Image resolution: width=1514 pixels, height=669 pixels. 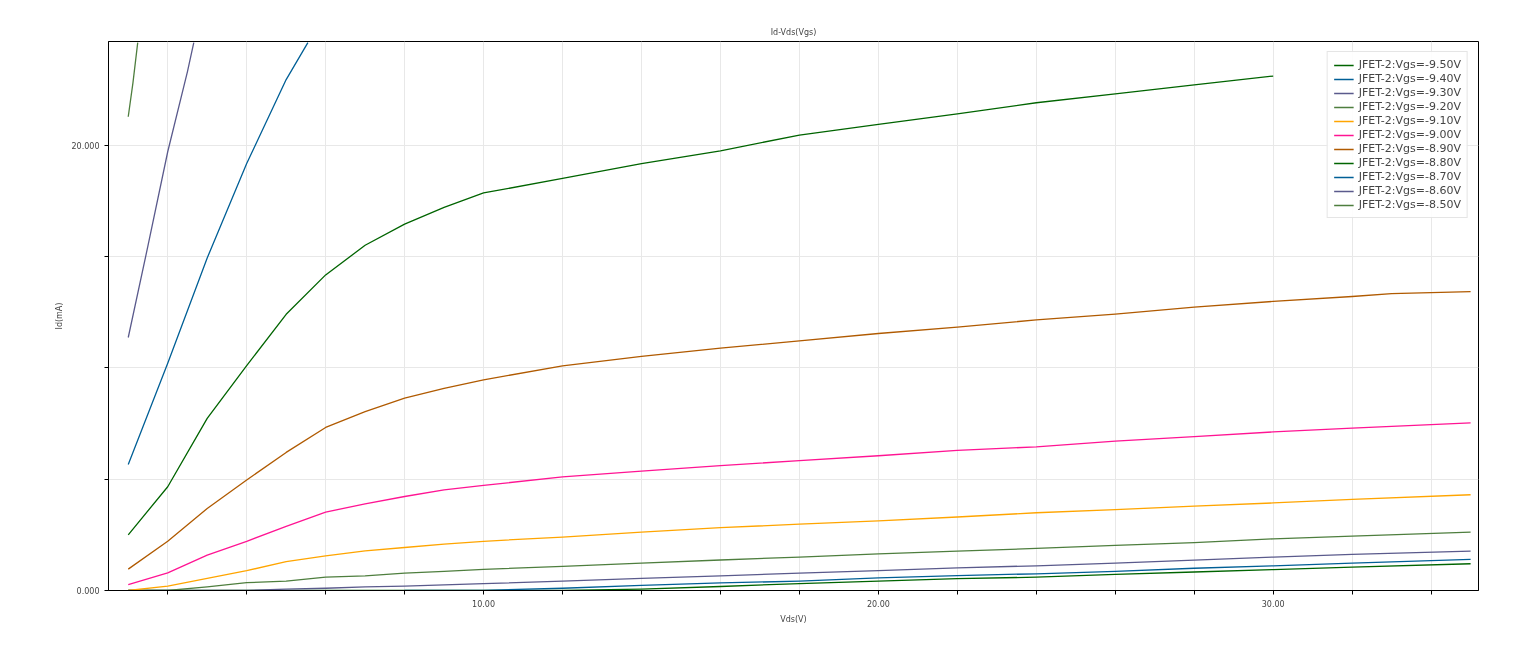 What do you see at coordinates (59, 316) in the screenshot?
I see `y-axis-title: Id(mA)` at bounding box center [59, 316].